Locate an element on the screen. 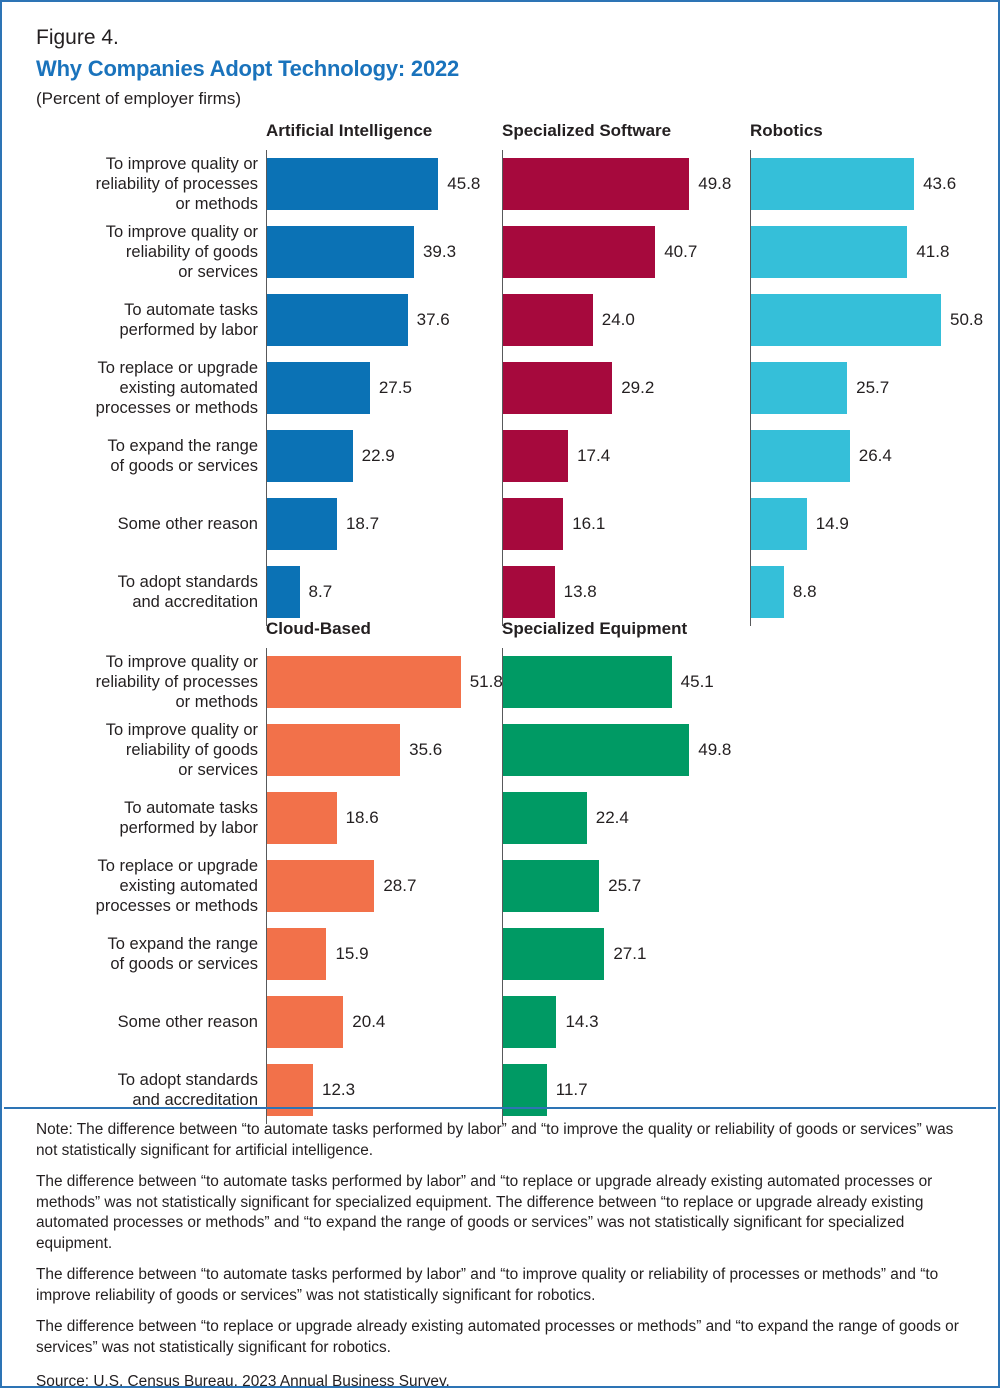 This screenshot has width=1000, height=1388. bar-row: 8.8 is located at coordinates (787, 592).